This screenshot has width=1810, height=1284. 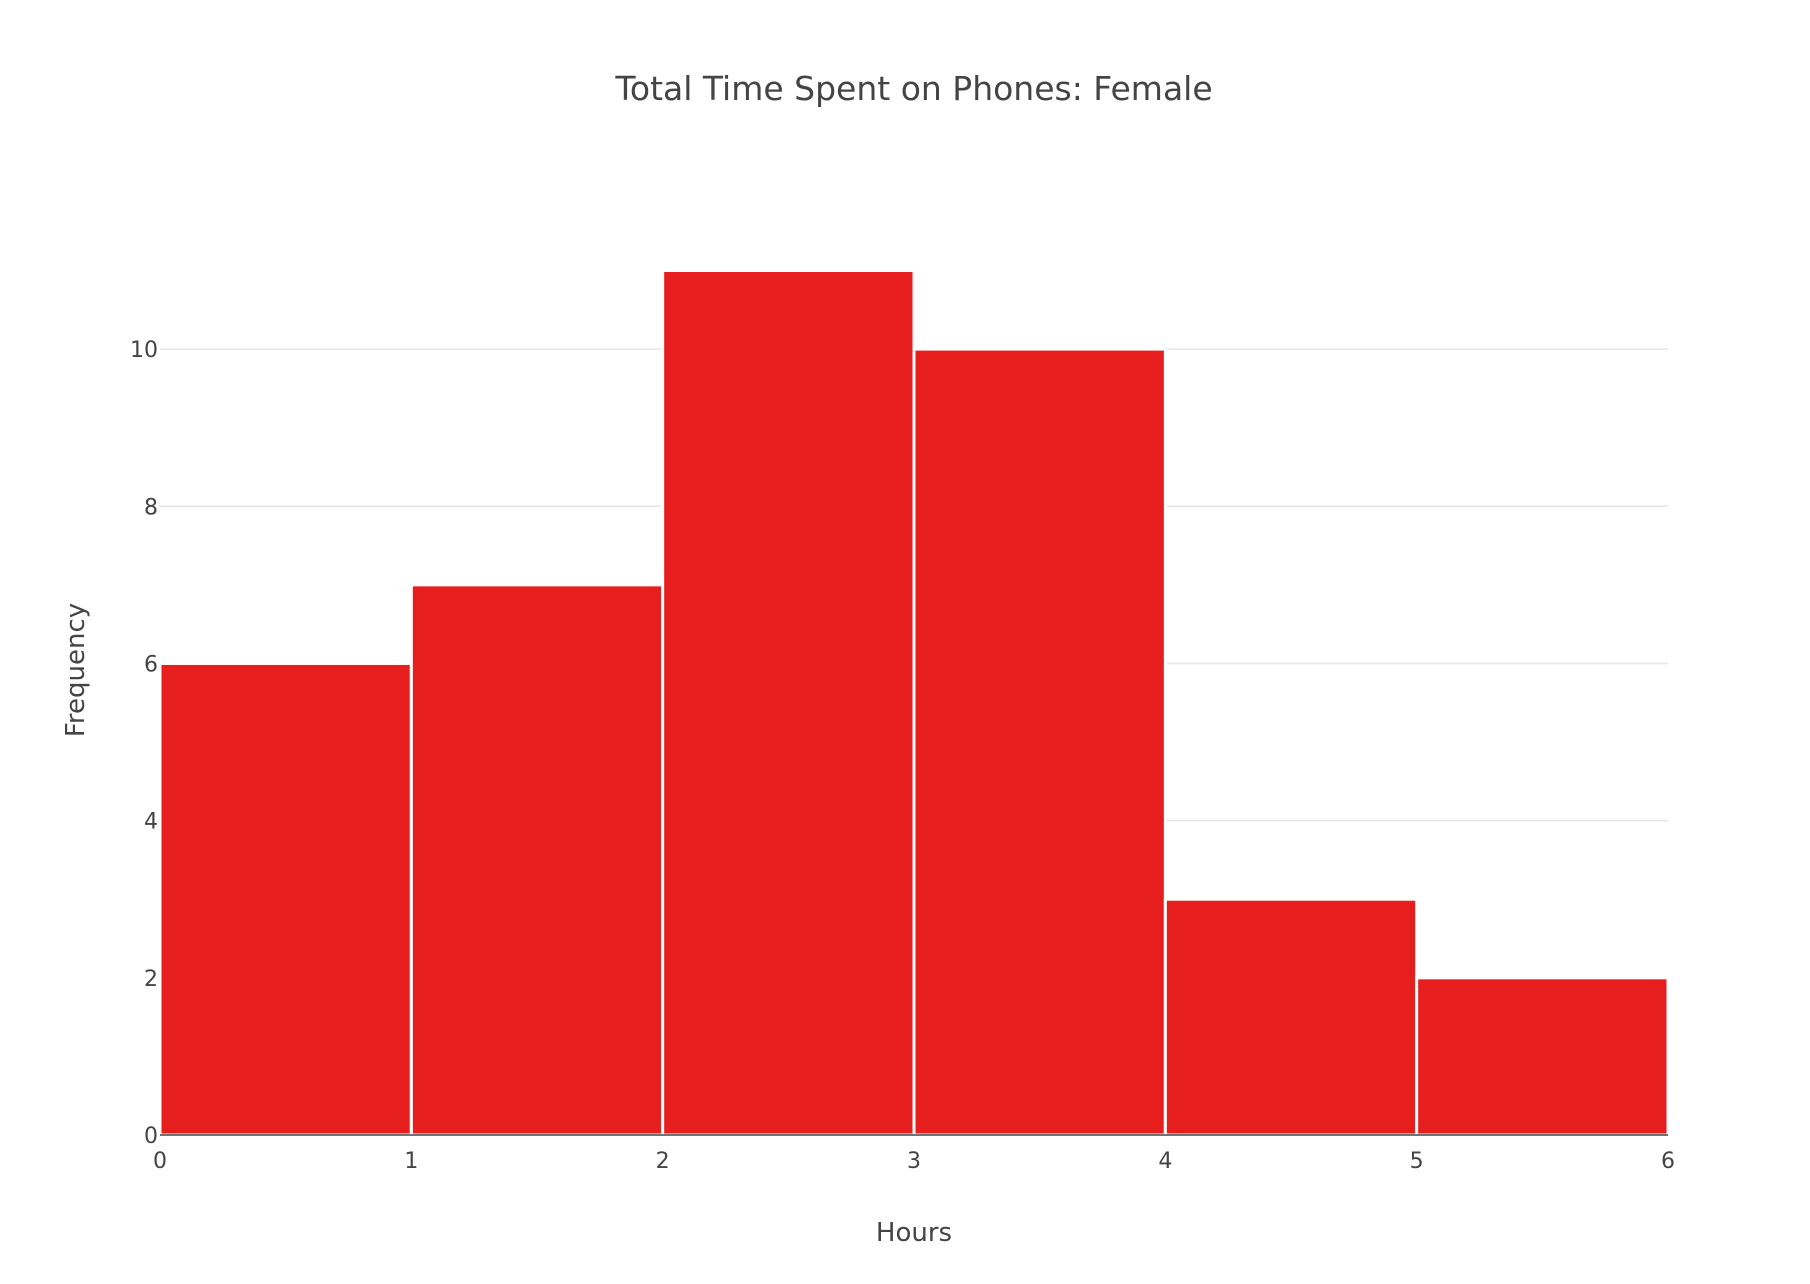 I want to click on y-tick-label: 4, so click(x=151, y=822).